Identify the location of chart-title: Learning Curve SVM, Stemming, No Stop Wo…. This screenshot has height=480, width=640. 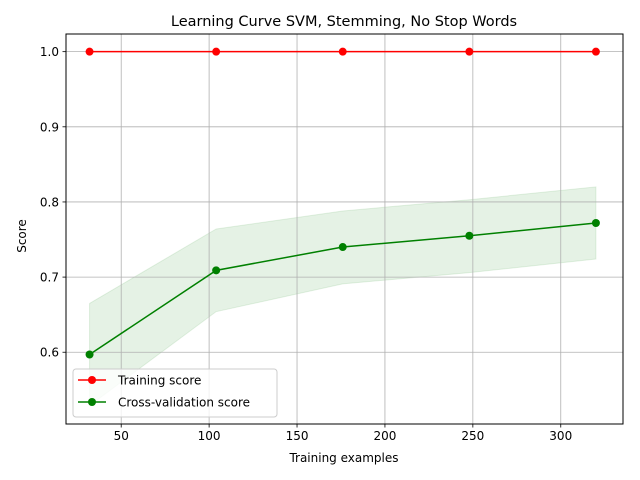
(344, 22).